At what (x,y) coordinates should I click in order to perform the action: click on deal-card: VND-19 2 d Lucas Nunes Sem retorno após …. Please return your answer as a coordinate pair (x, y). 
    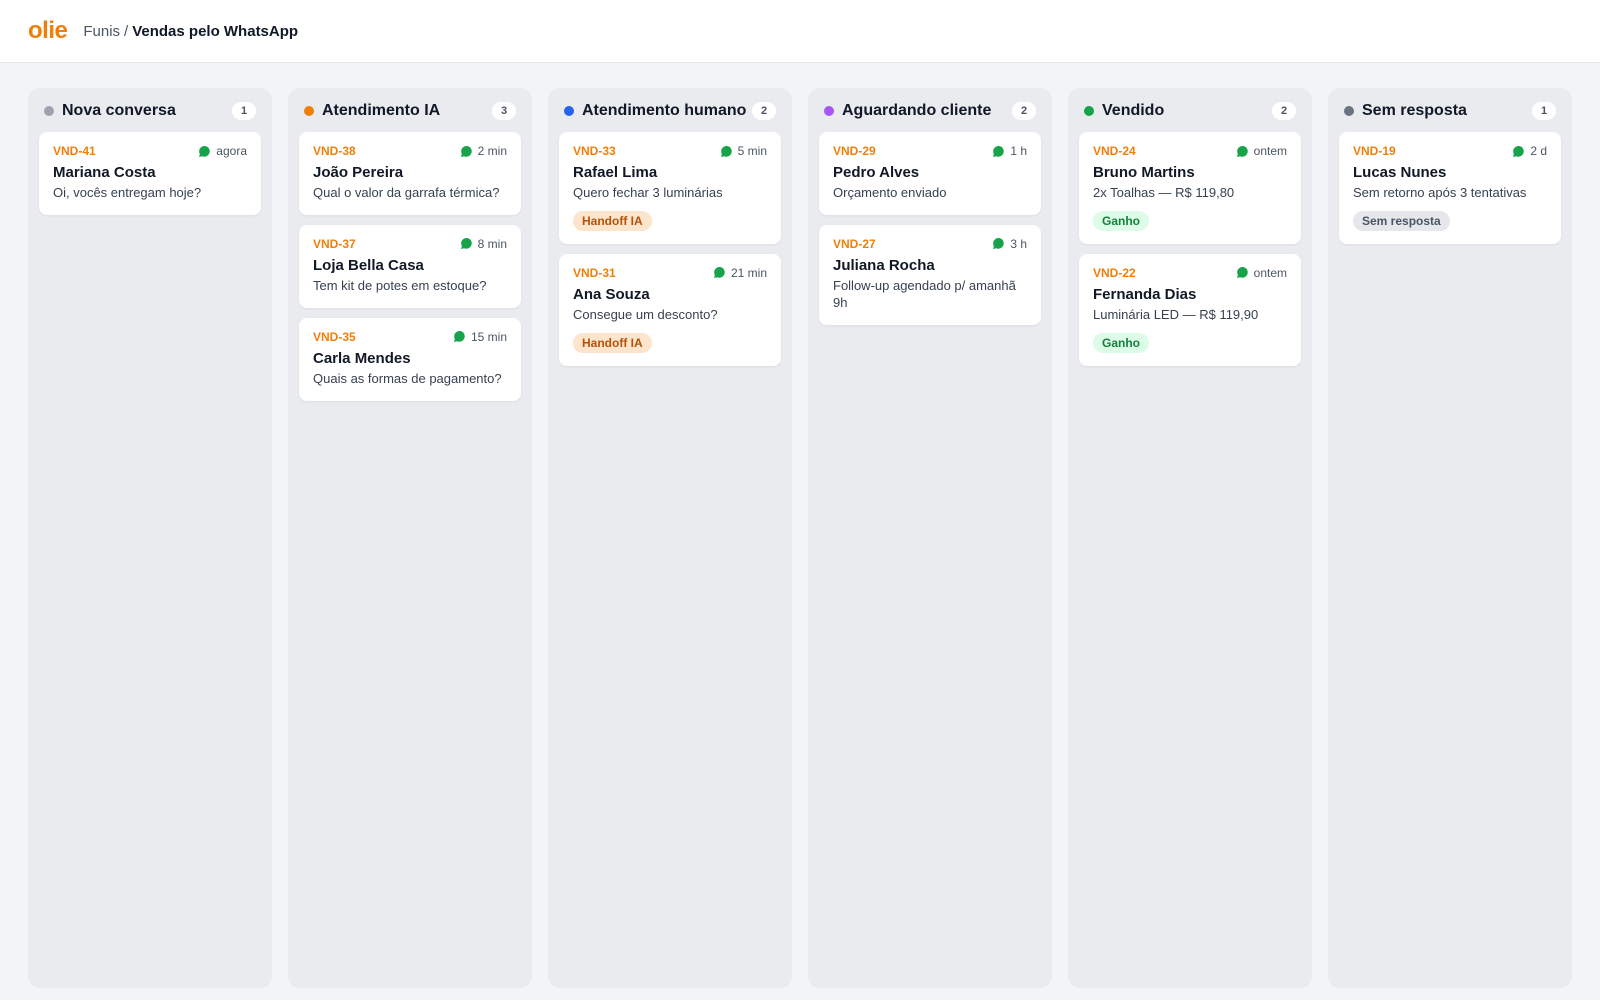
    Looking at the image, I should click on (1450, 188).